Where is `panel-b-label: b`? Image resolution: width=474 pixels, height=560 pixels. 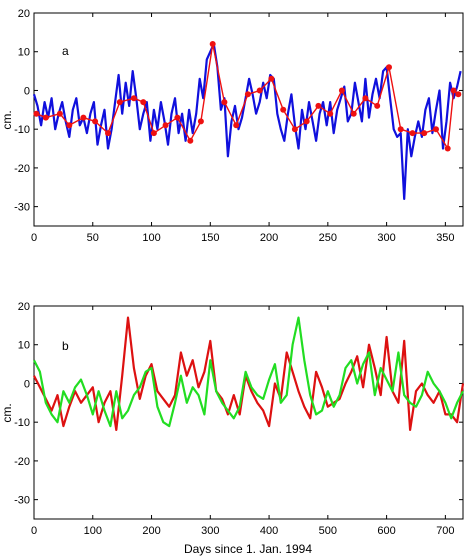 panel-b-label: b is located at coordinates (65, 346).